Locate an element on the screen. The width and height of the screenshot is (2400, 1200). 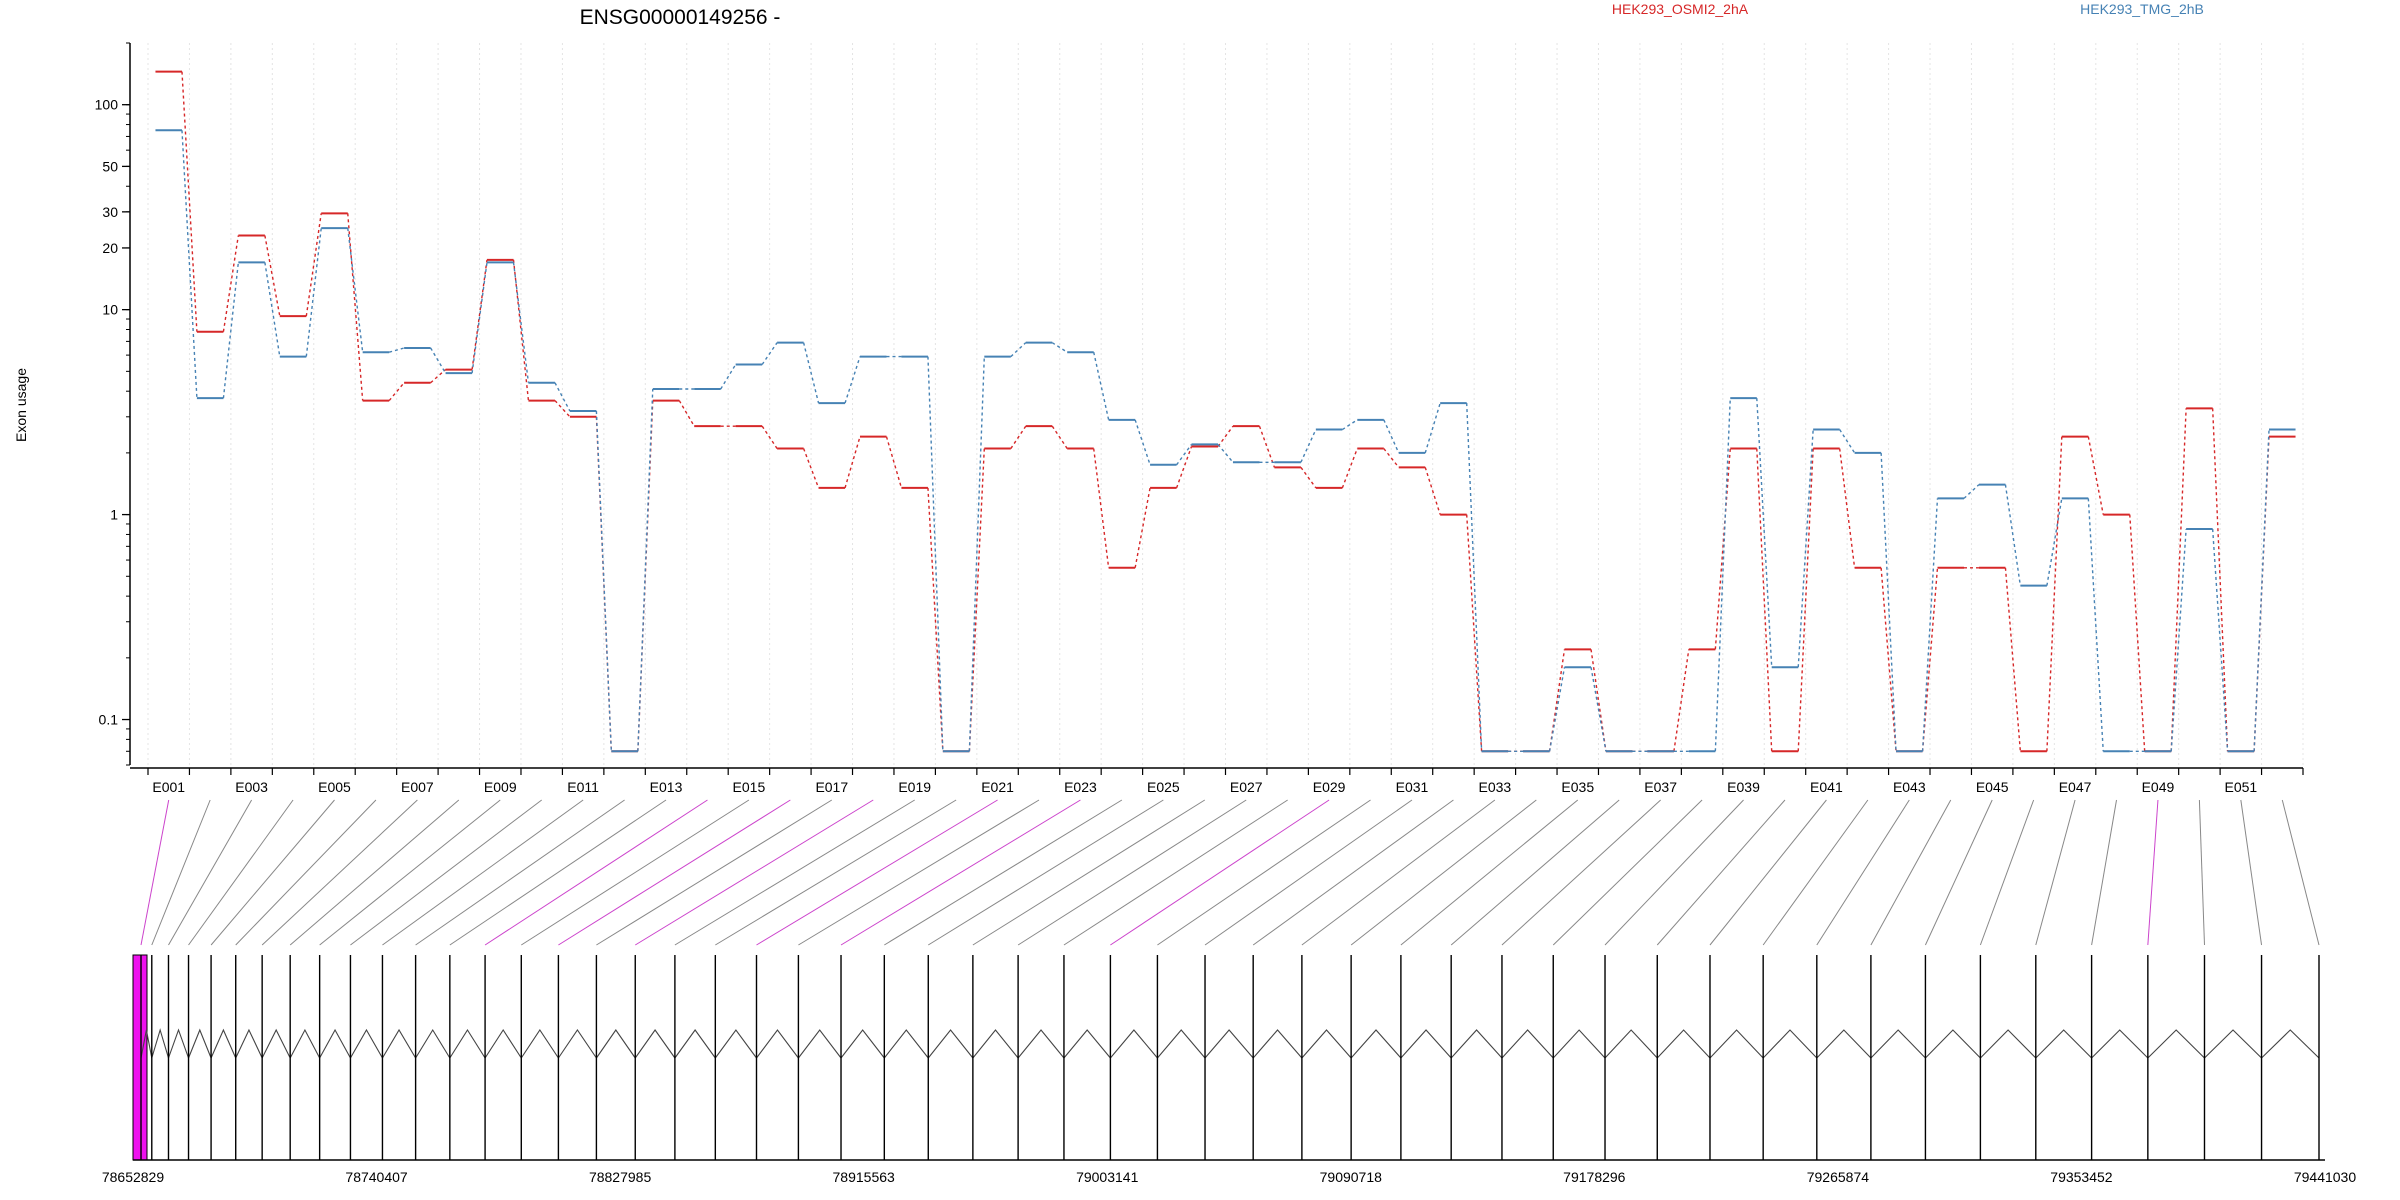
x-tick-label: E033 is located at coordinates (1495, 787).